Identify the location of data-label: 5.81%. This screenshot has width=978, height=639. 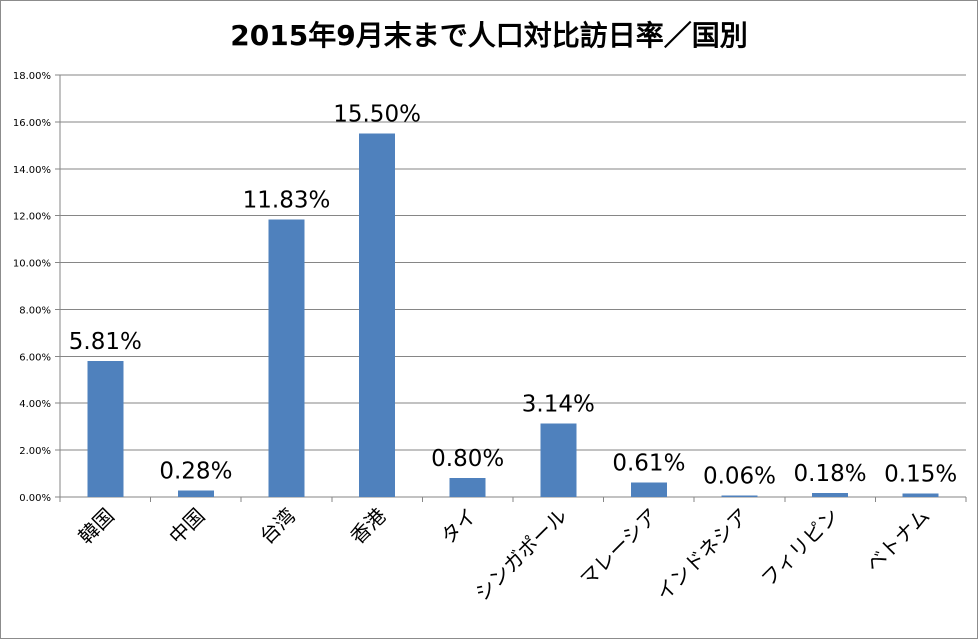
(105, 342).